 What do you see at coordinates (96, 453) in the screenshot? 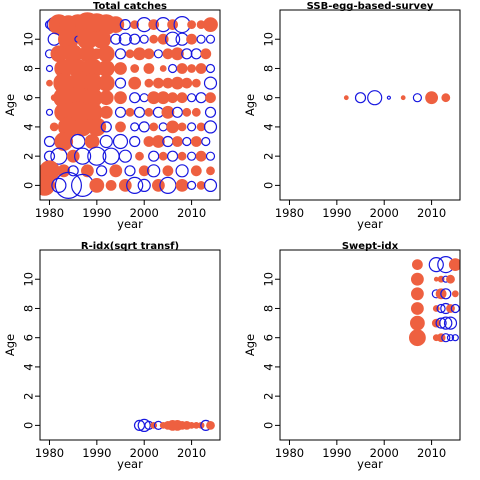
I see `x-tick-label: 1990` at bounding box center [96, 453].